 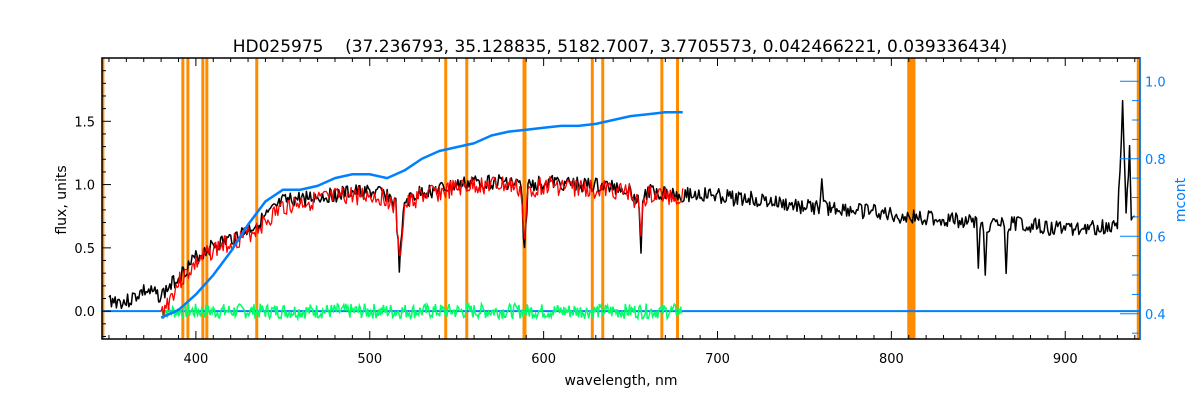 I want to click on y-tick-label: 1.0, so click(x=84, y=186).